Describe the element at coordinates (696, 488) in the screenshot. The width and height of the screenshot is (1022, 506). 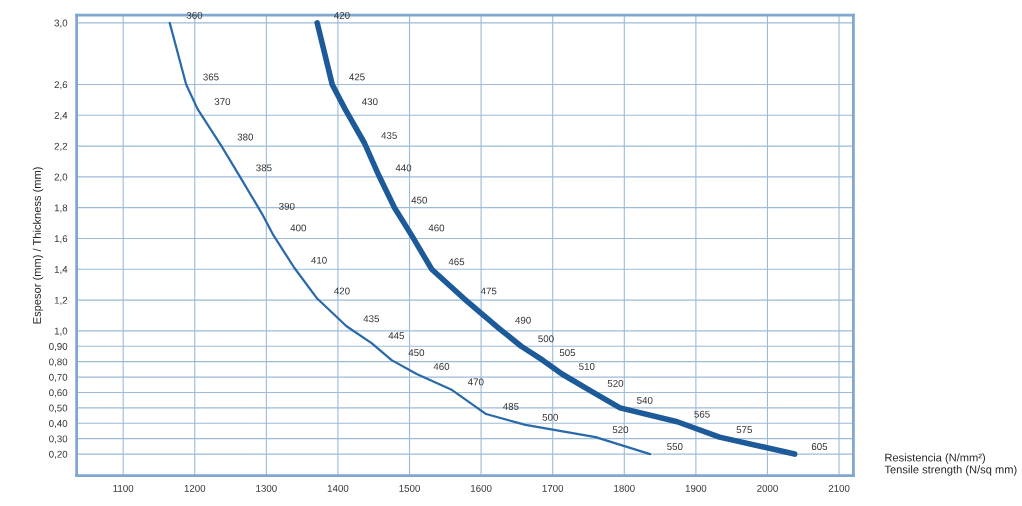
I see `x-tick-label: 1900` at that location.